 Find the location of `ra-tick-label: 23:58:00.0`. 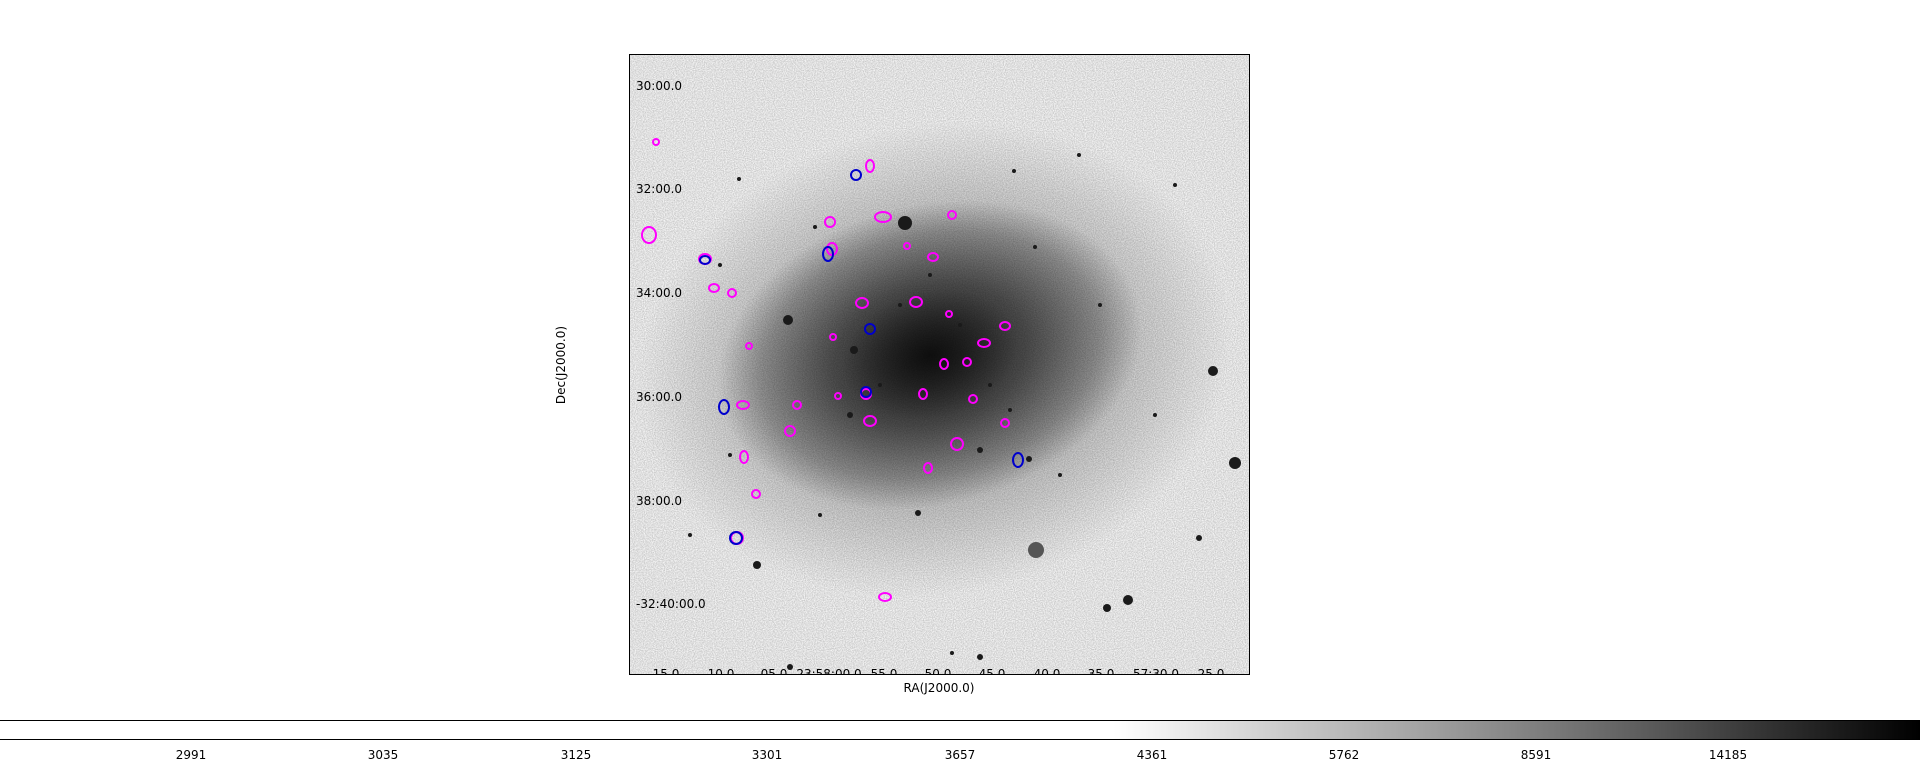

ra-tick-label: 23:58:00.0 is located at coordinates (829, 671).